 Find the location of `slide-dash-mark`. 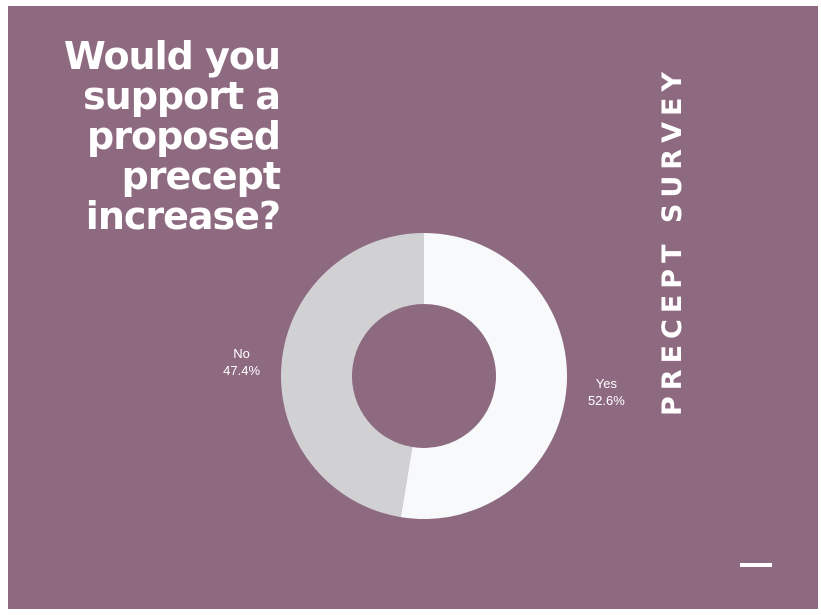

slide-dash-mark is located at coordinates (756, 565).